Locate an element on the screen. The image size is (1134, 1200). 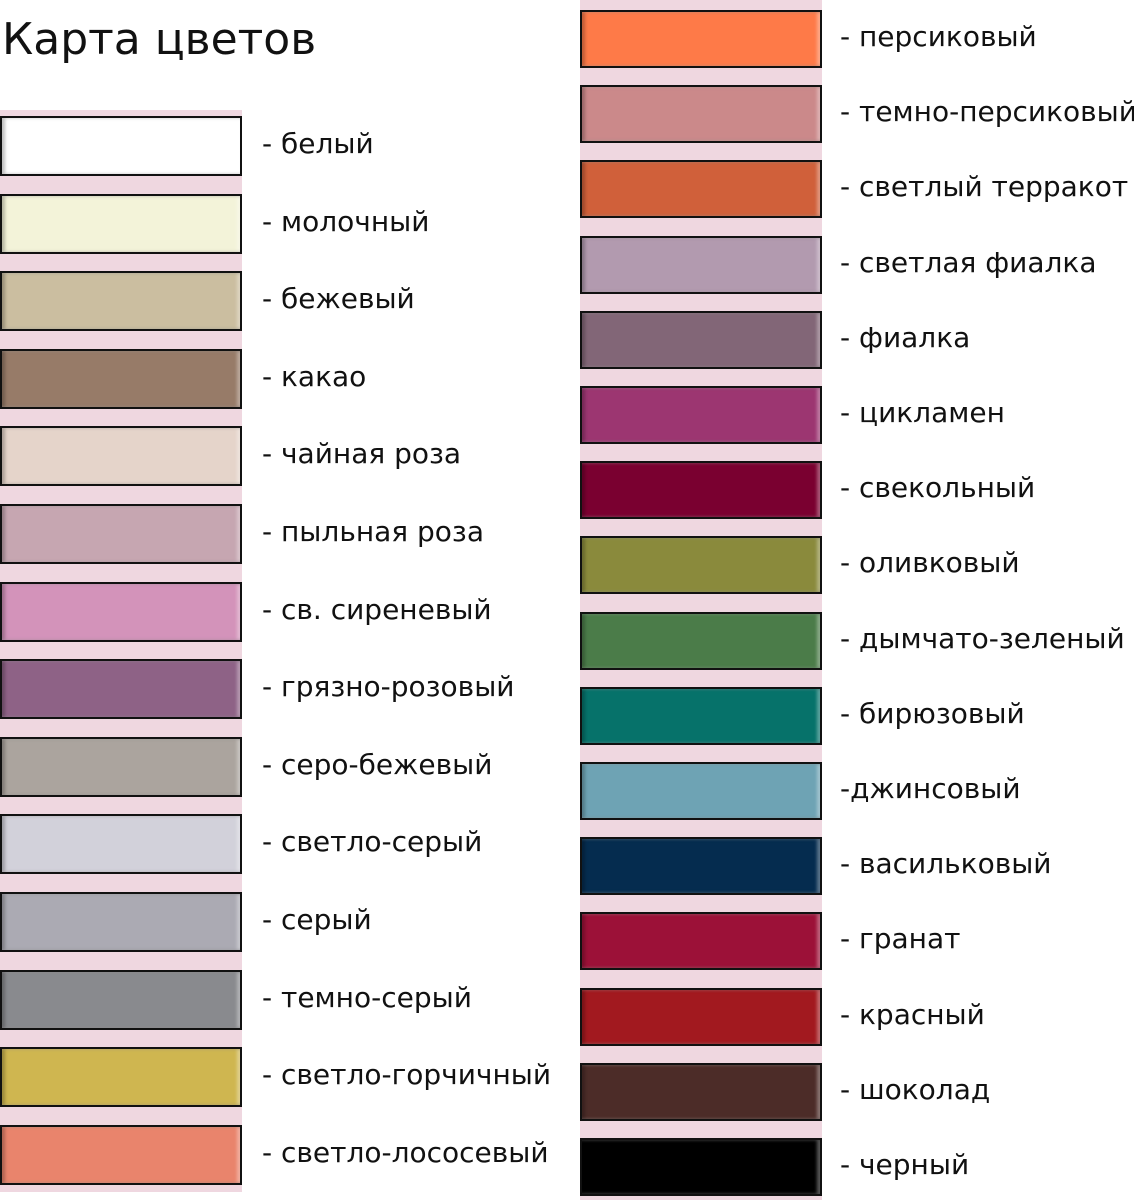
color-label: - темно-персиковый is located at coordinates (987, 112).